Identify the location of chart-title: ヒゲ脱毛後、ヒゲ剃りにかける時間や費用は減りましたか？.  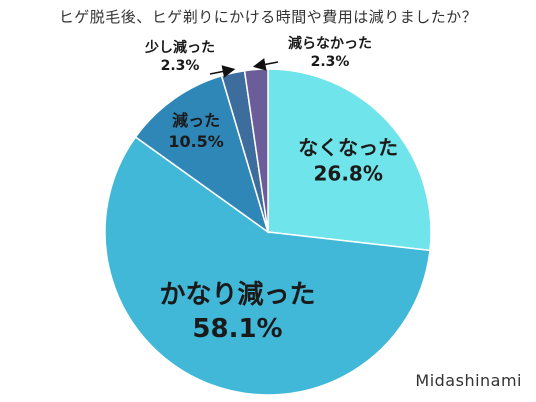
(268, 17).